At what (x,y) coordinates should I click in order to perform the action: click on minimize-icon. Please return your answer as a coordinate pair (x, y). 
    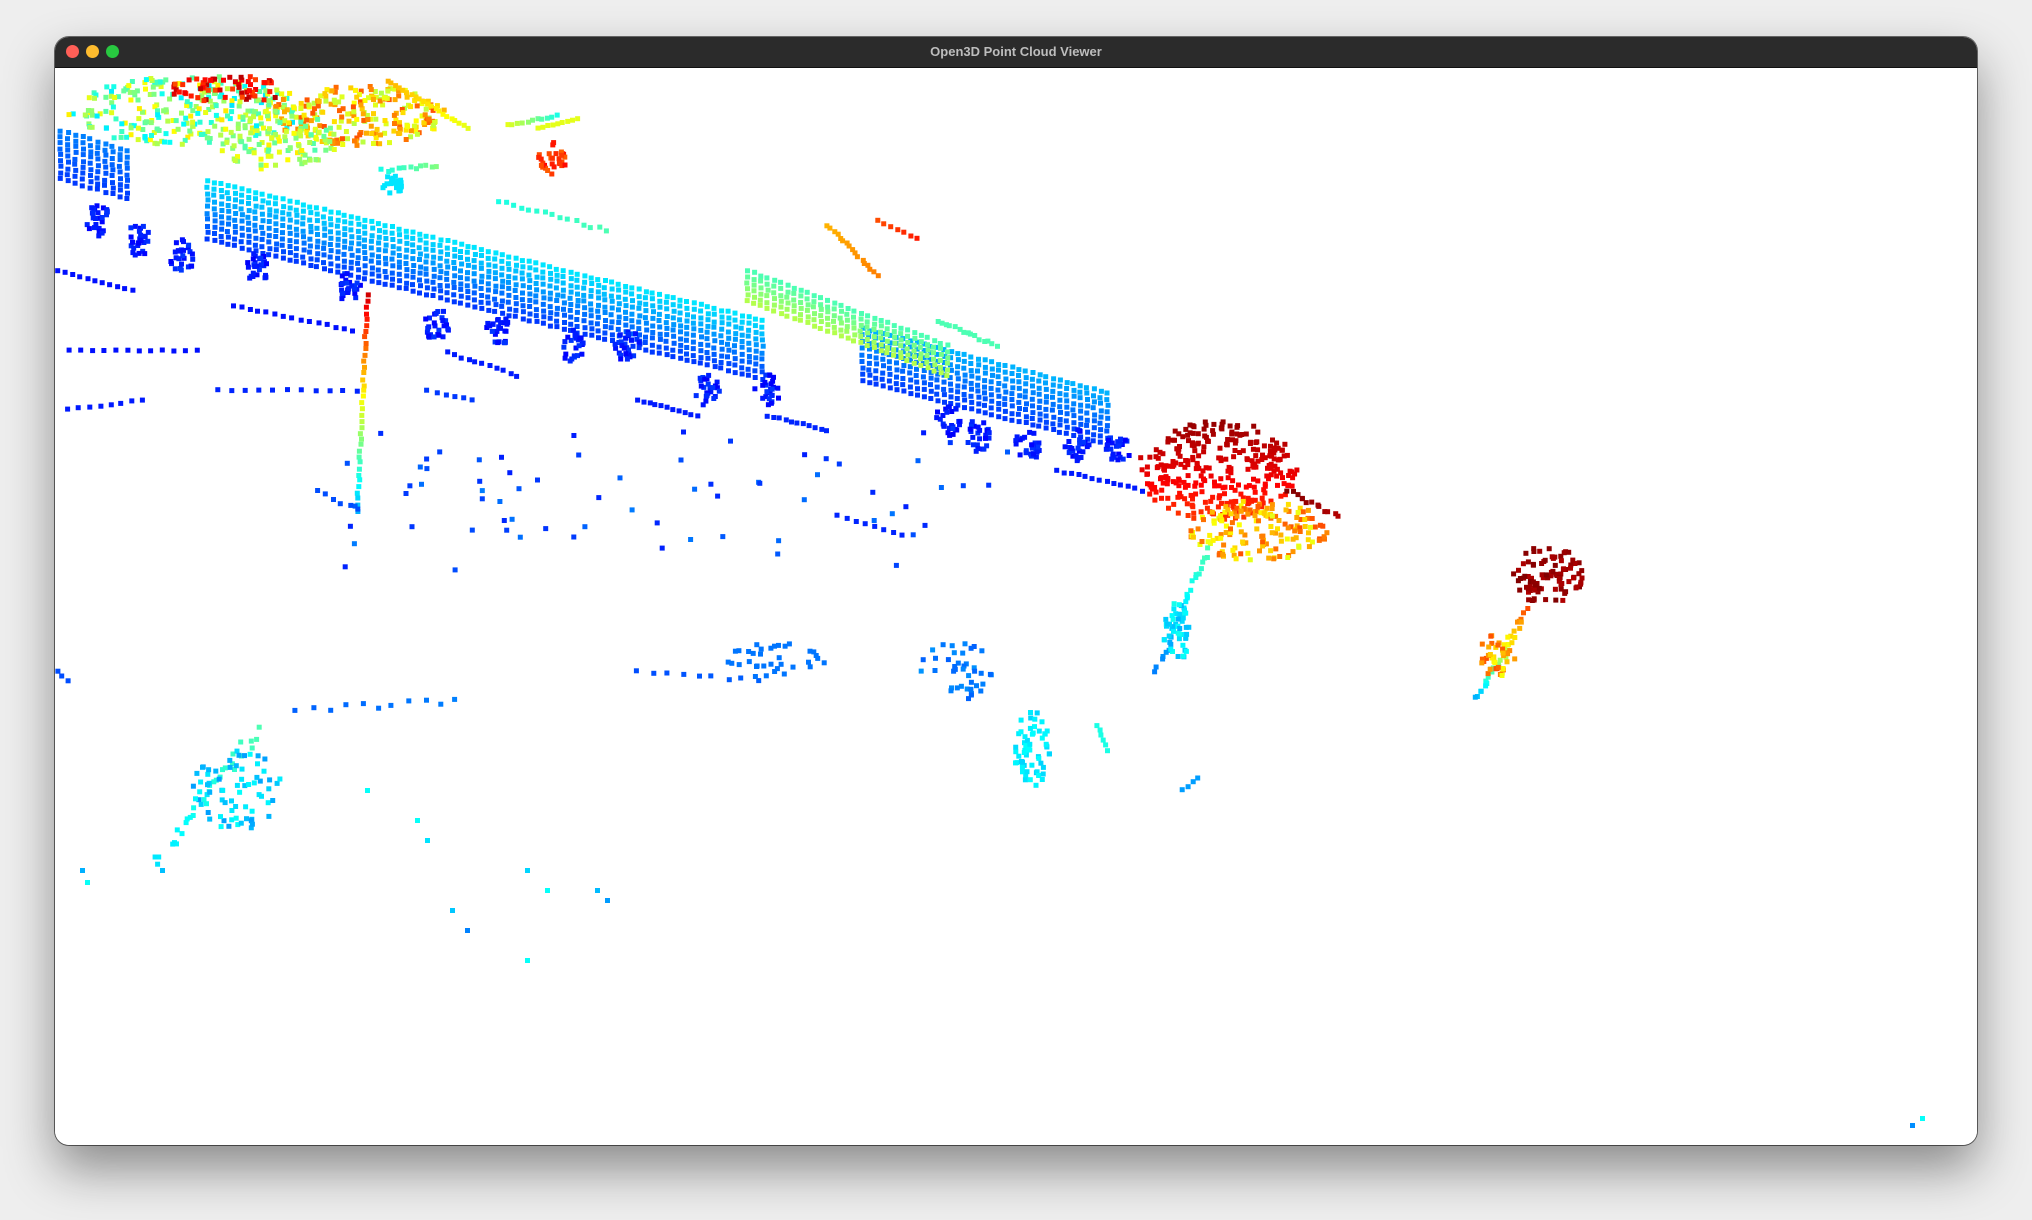
    Looking at the image, I should click on (92, 51).